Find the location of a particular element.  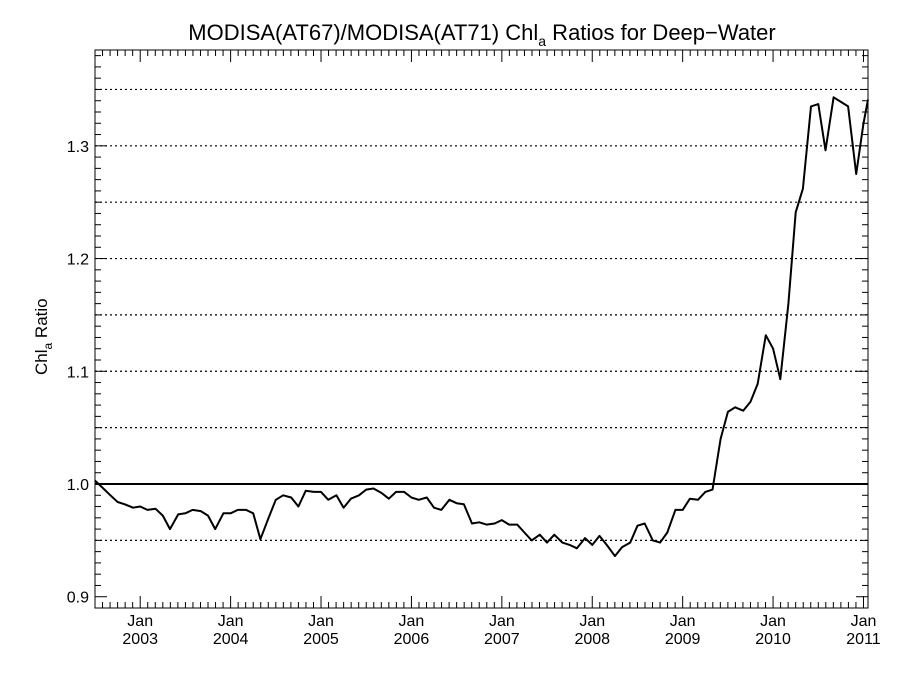

x-tick-year-label: 2003 is located at coordinates (140, 639).